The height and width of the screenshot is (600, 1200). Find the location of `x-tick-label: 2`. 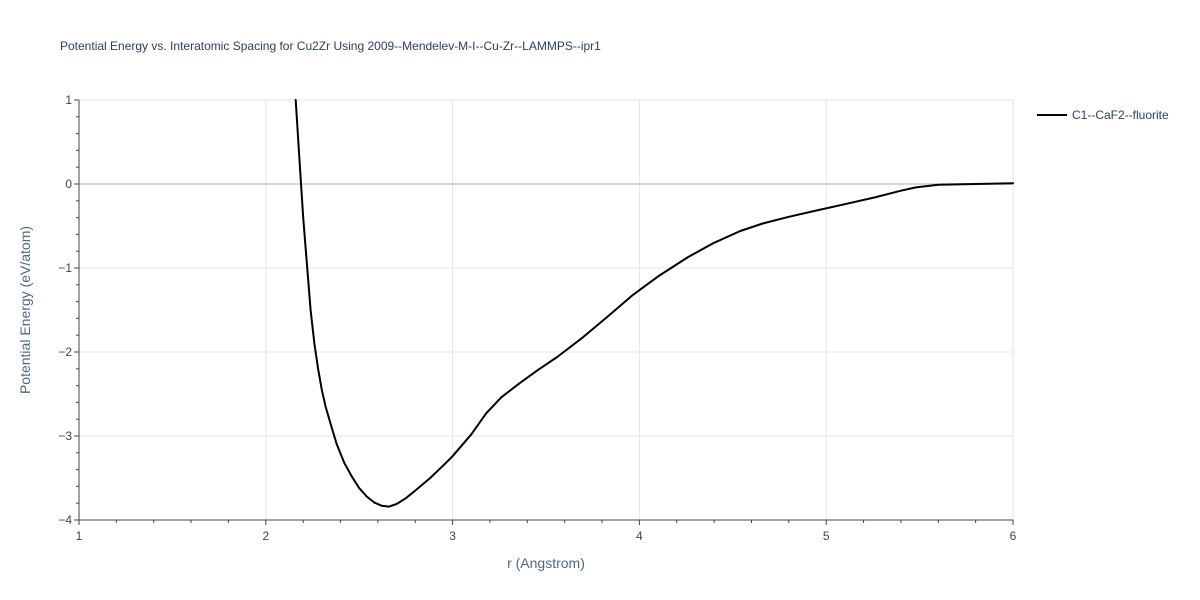

x-tick-label: 2 is located at coordinates (265, 536).